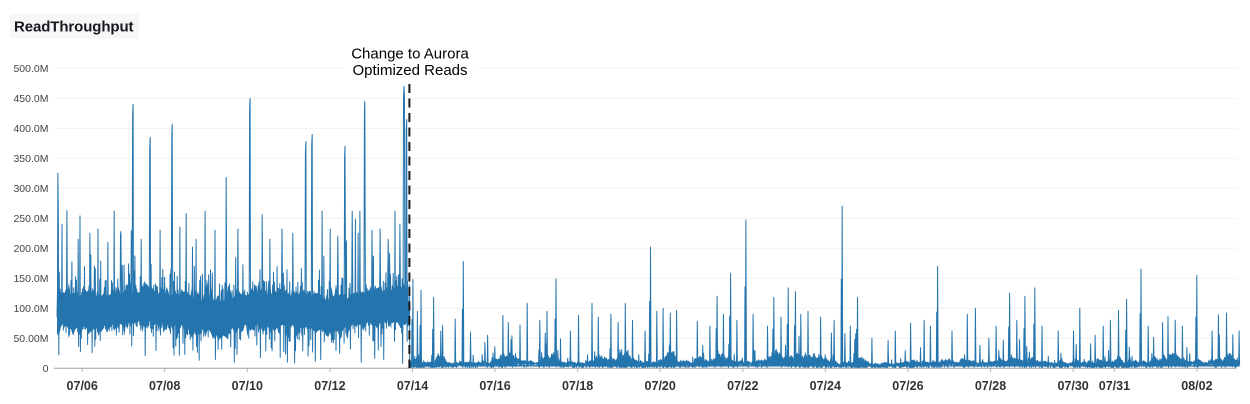 The image size is (1250, 404). What do you see at coordinates (30, 339) in the screenshot?
I see `svg-text: 50.00M` at bounding box center [30, 339].